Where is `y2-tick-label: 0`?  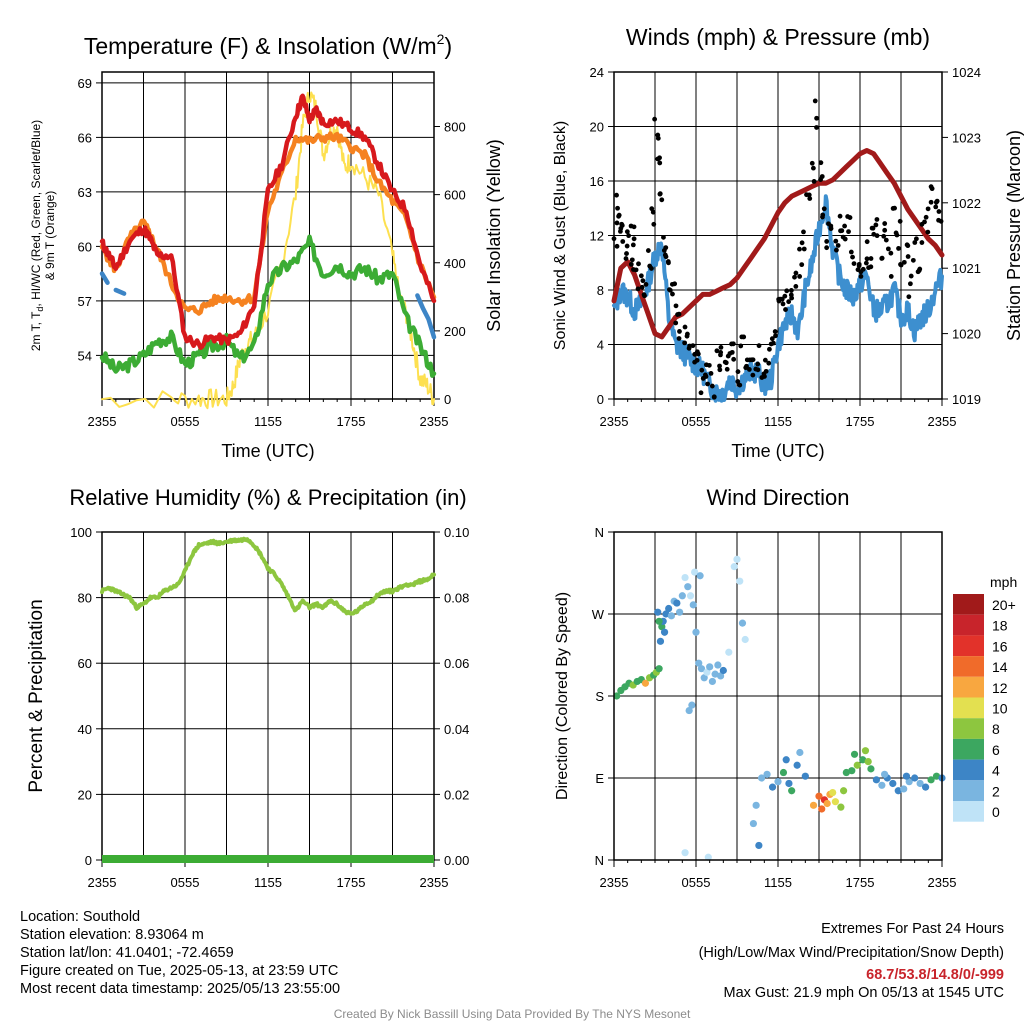 y2-tick-label: 0 is located at coordinates (447, 399).